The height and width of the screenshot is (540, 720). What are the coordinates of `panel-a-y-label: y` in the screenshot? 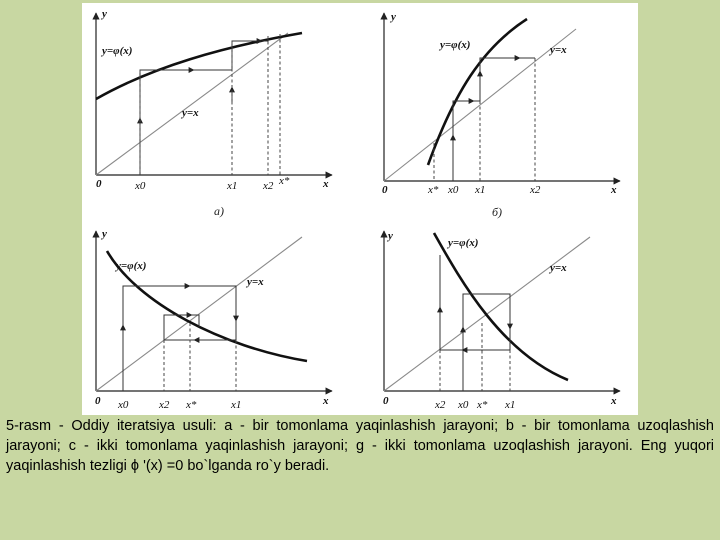 It's located at (103, 14).